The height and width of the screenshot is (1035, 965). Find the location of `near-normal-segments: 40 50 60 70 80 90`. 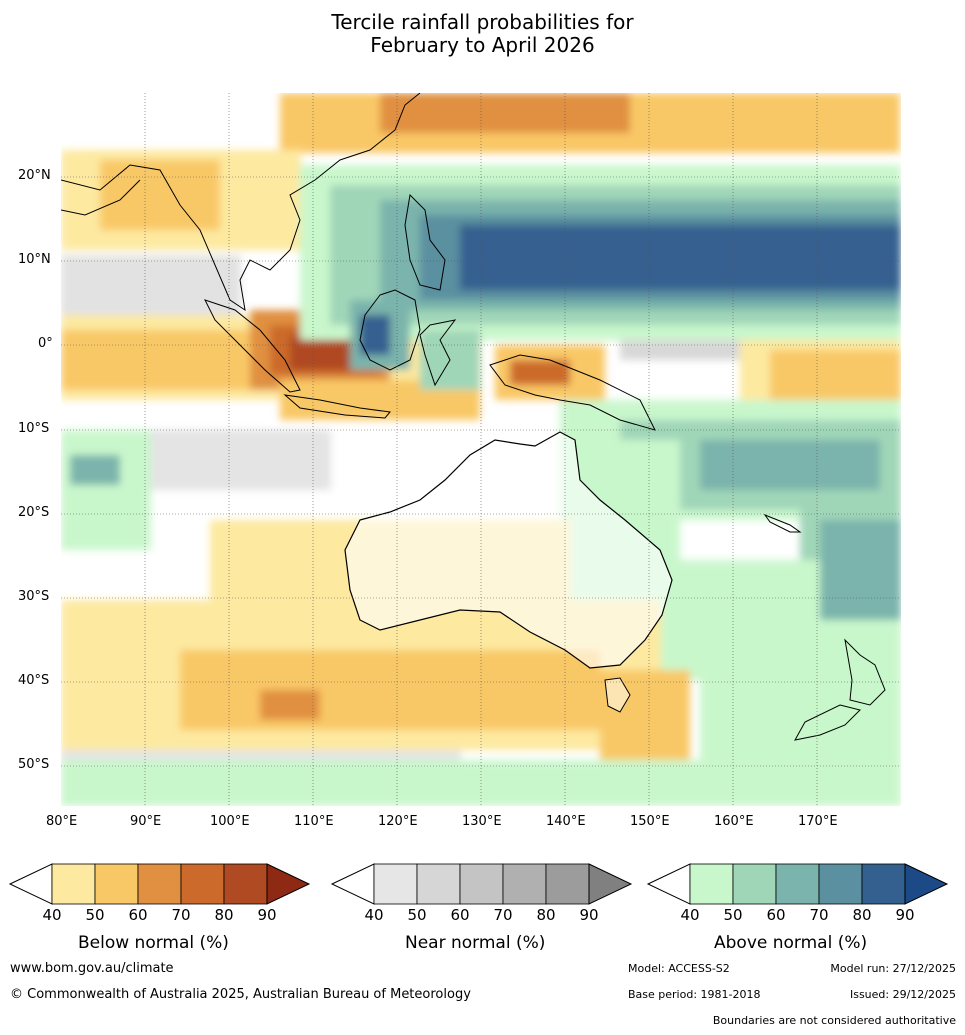

near-normal-segments: 40 50 60 70 80 90 is located at coordinates (481, 892).